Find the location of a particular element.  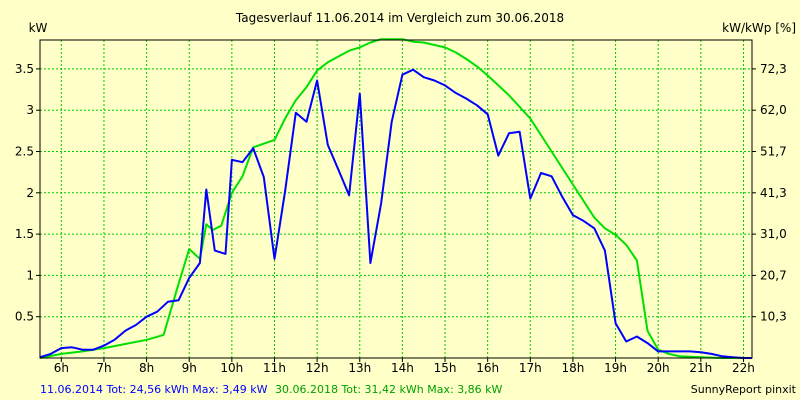

x-tick-label: 15h is located at coordinates (445, 368).